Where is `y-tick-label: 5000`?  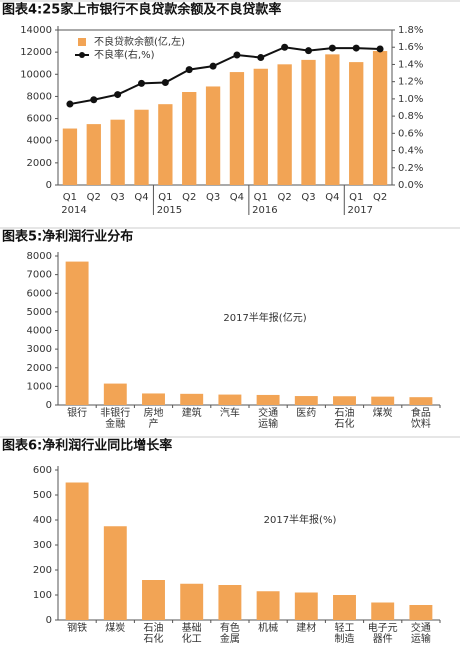
y-tick-label: 5000 is located at coordinates (39, 312).